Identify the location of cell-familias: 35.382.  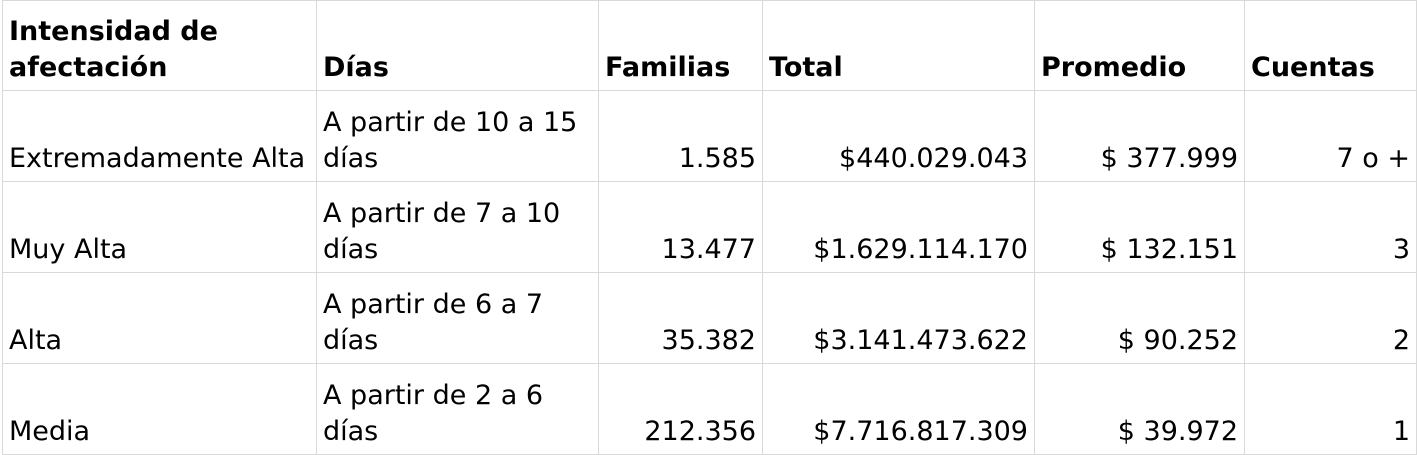
(680, 318).